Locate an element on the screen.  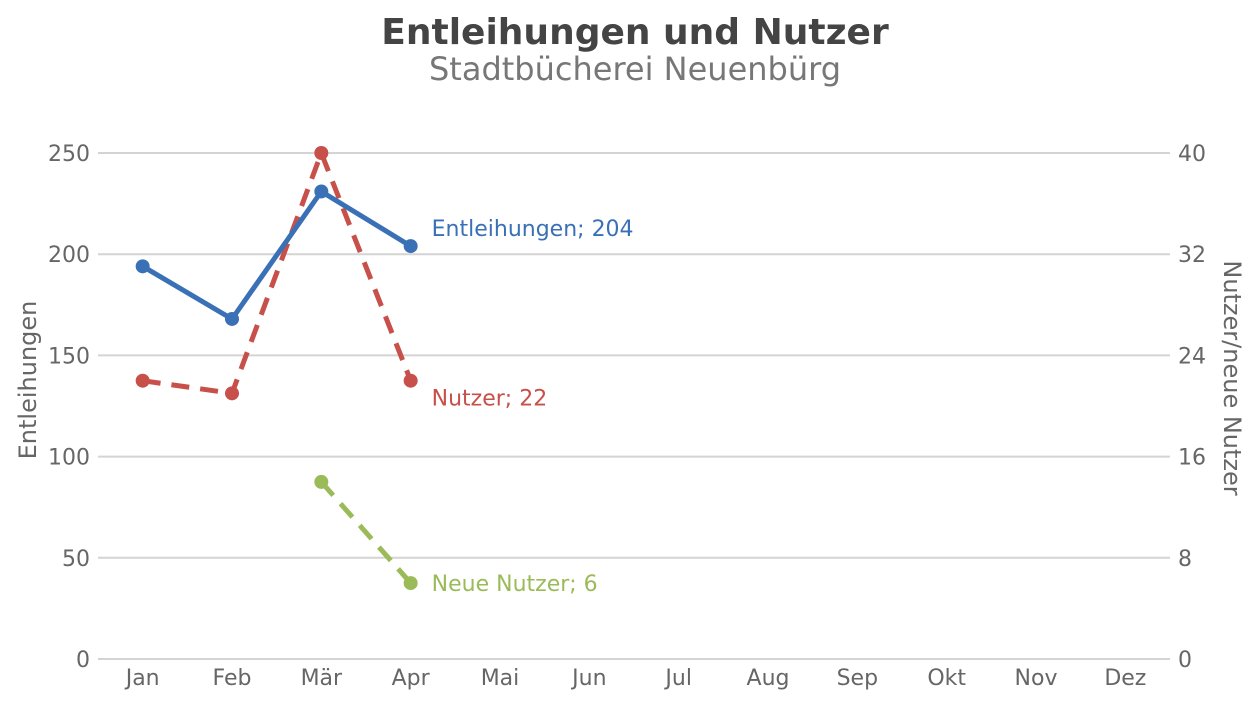
y-right-tick-label: 8 is located at coordinates (1185, 559).